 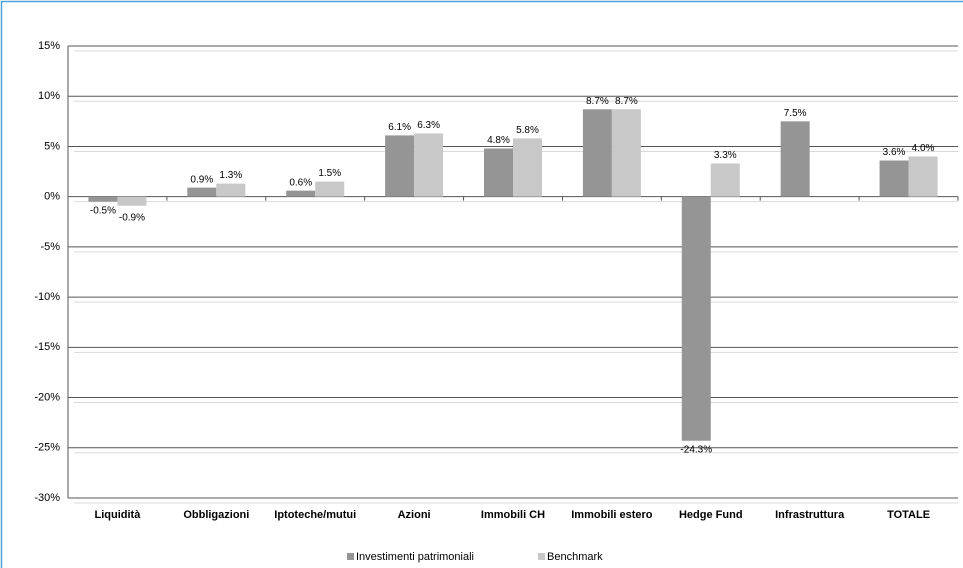 I want to click on value-label: 0.9%, so click(x=201, y=179).